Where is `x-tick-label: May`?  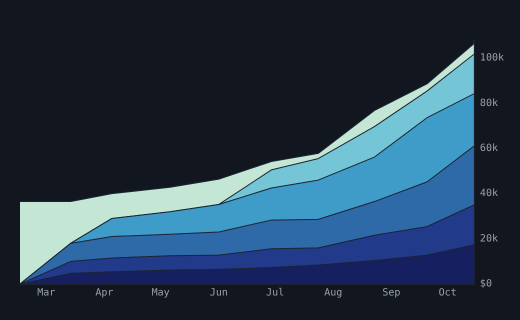
x-tick-label: May is located at coordinates (161, 293).